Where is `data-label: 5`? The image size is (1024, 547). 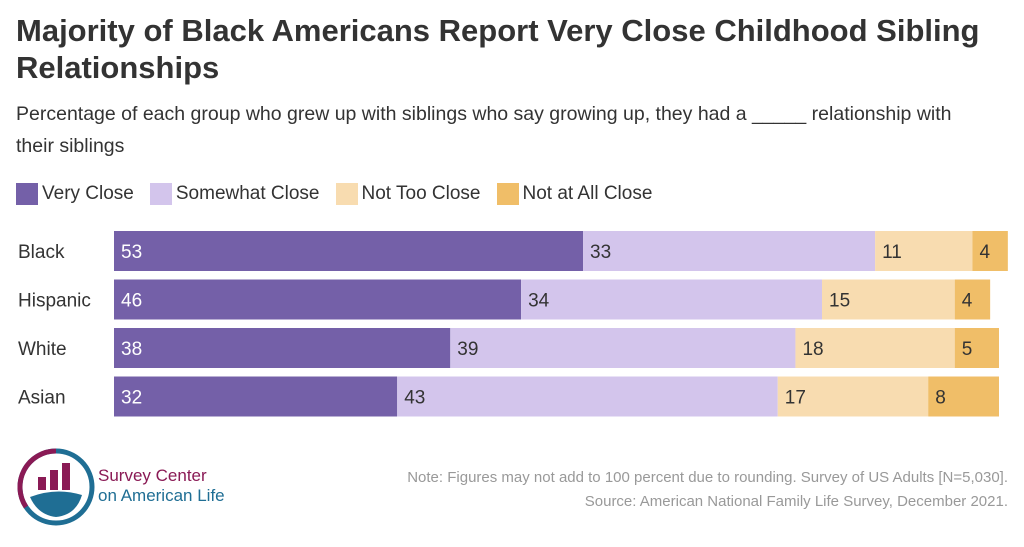
data-label: 5 is located at coordinates (967, 349).